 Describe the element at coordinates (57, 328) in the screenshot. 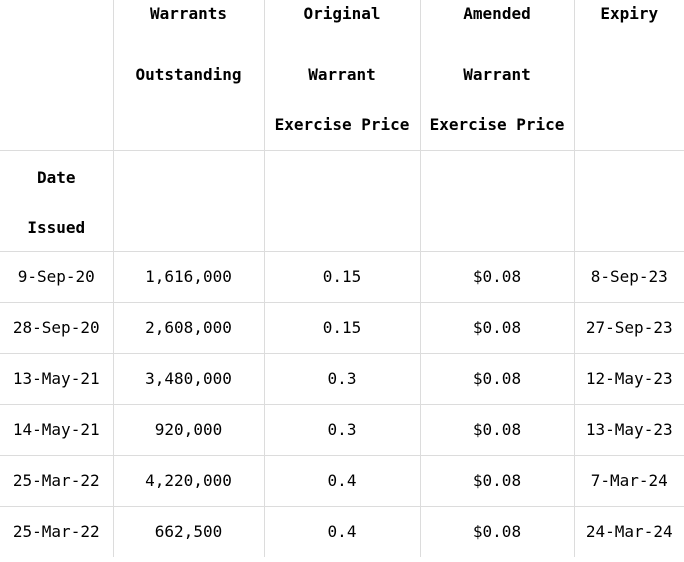

I see `cell-date-issued: 28-Sep-20` at that location.